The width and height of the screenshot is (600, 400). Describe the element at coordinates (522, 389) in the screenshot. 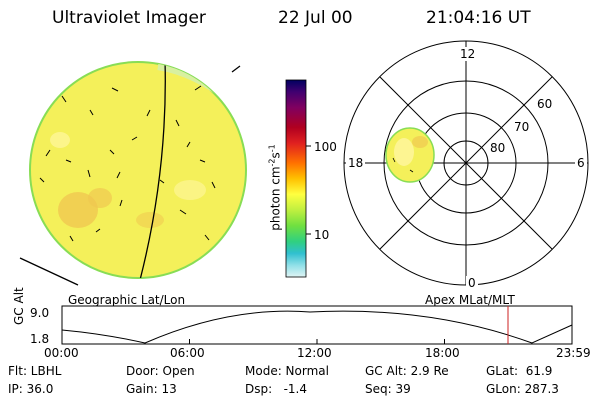

I see `glon-info: GLon: 287.3` at that location.